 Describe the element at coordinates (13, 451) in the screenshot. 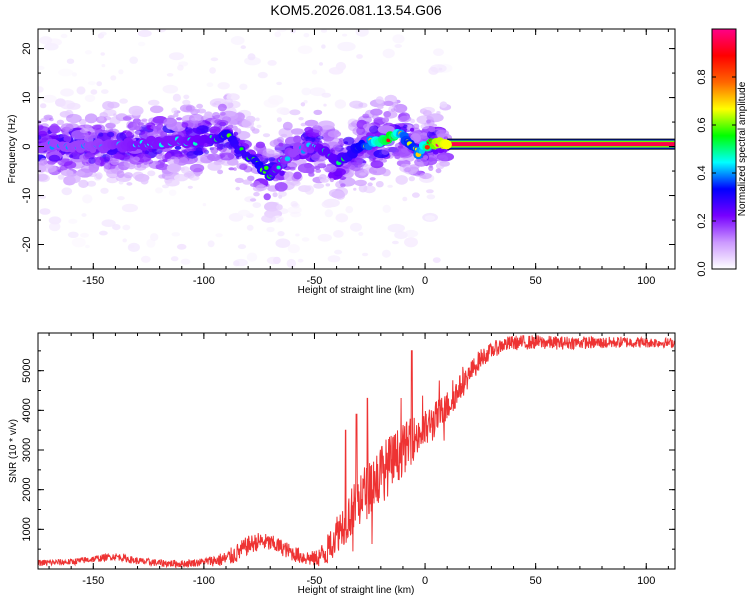

I see `snr-ylabel: SNR (10 * v/v)` at that location.